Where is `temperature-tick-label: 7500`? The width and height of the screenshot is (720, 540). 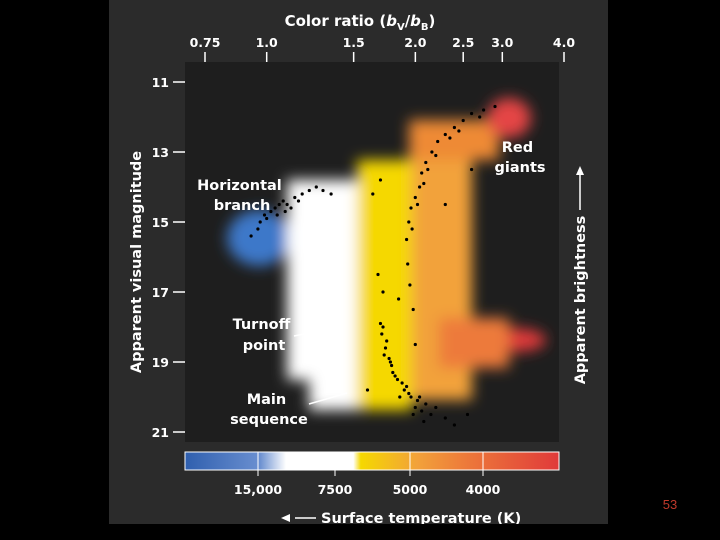
temperature-tick-label: 7500 is located at coordinates (335, 489).